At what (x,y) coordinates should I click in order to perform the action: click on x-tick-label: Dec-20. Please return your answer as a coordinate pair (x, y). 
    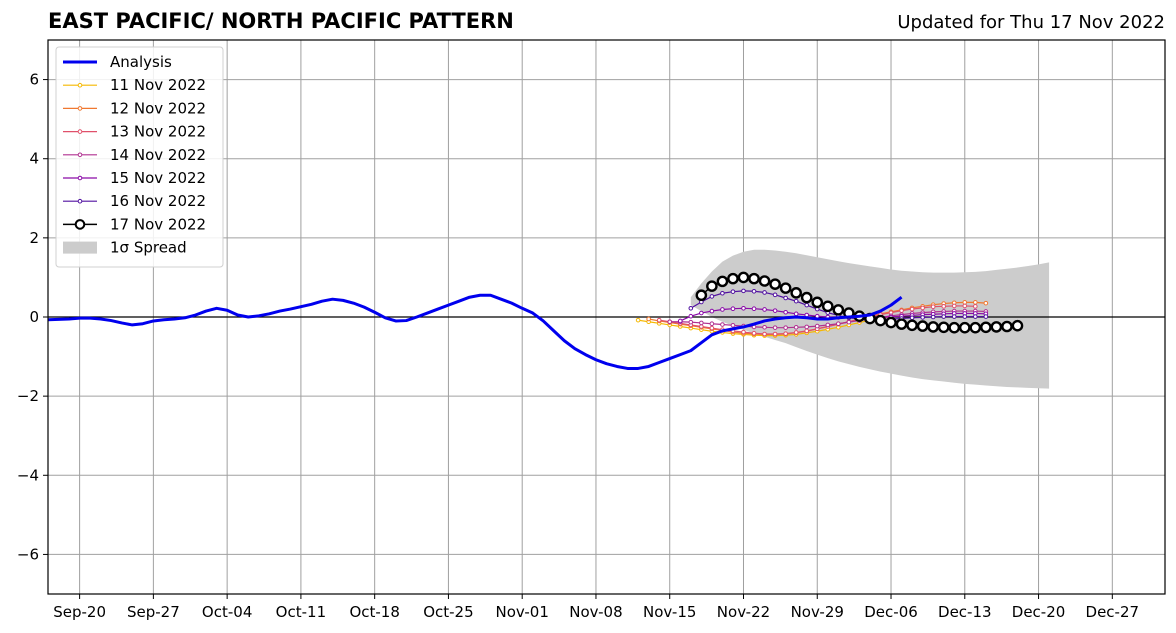
    Looking at the image, I should click on (1039, 612).